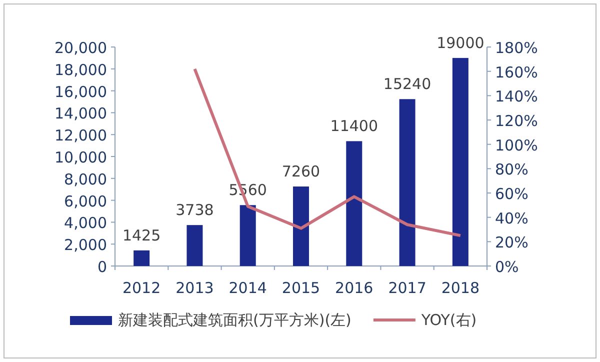 Image resolution: width=600 pixels, height=362 pixels. What do you see at coordinates (85, 223) in the screenshot?
I see `y-tick-label: 4,000` at bounding box center [85, 223].